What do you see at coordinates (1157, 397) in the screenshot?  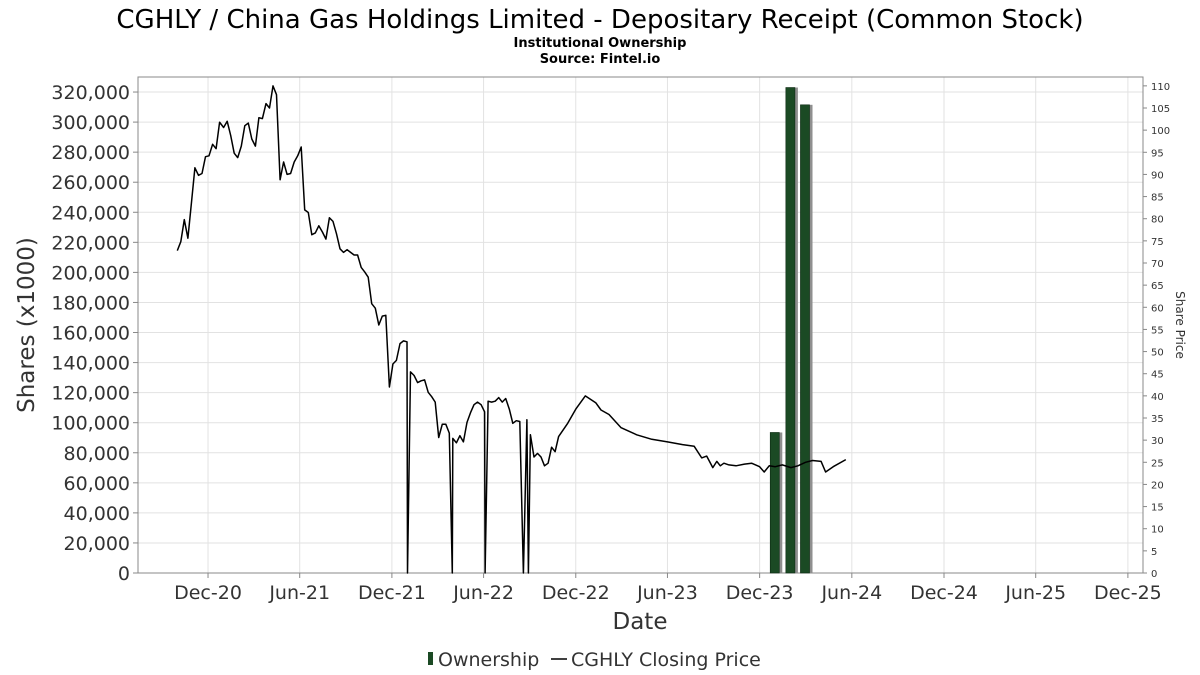 I see `right-tick-label: 40` at bounding box center [1157, 397].